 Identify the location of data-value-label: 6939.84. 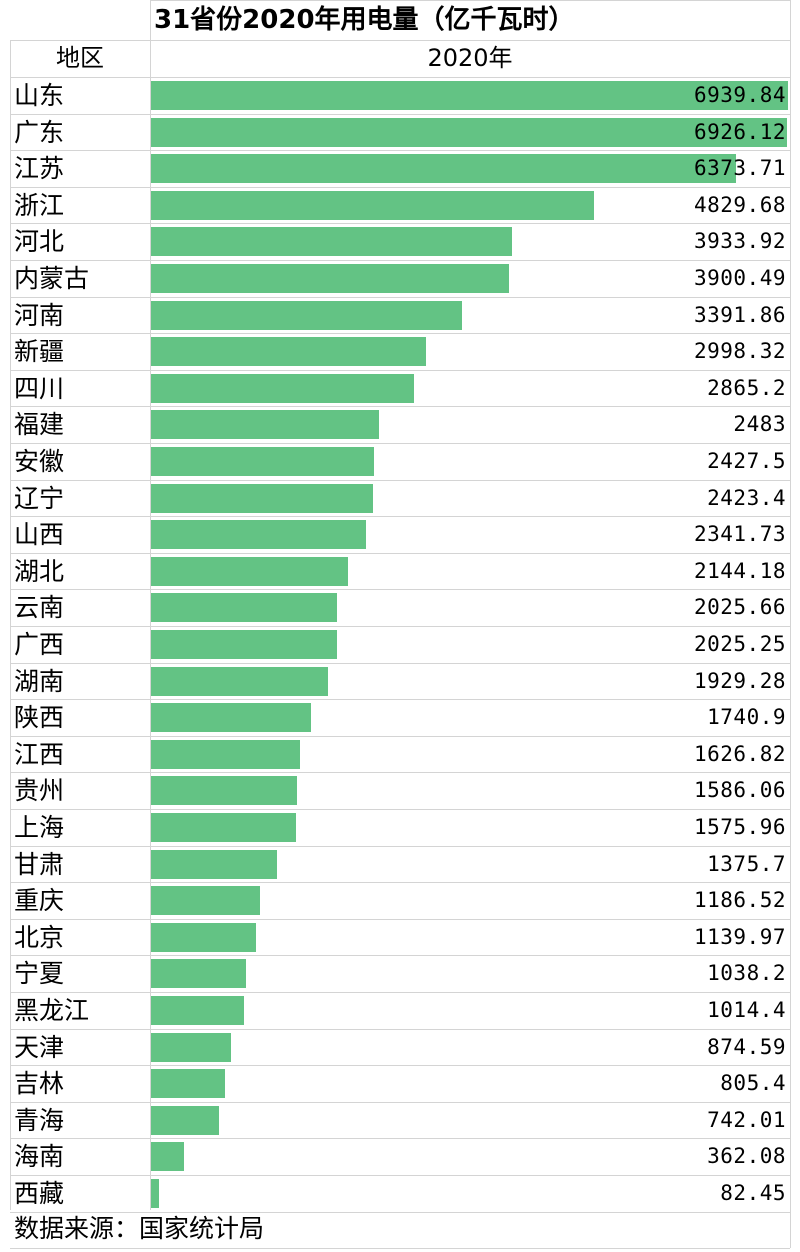
(739, 95).